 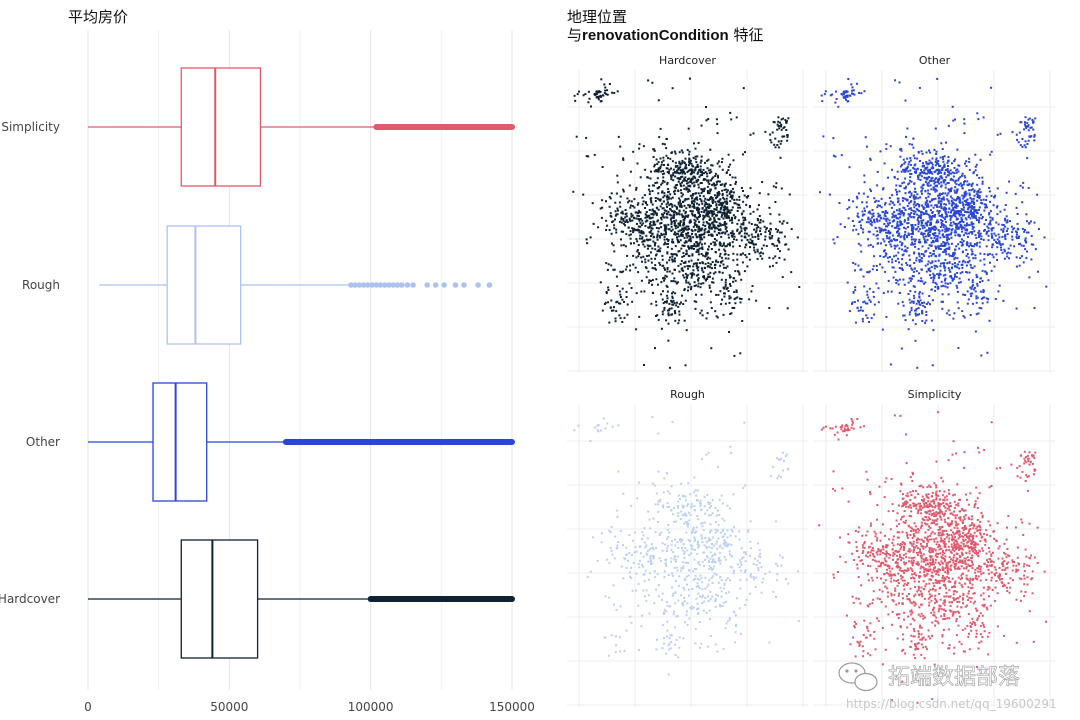 I want to click on facet-rough: Rough, so click(x=687, y=547).